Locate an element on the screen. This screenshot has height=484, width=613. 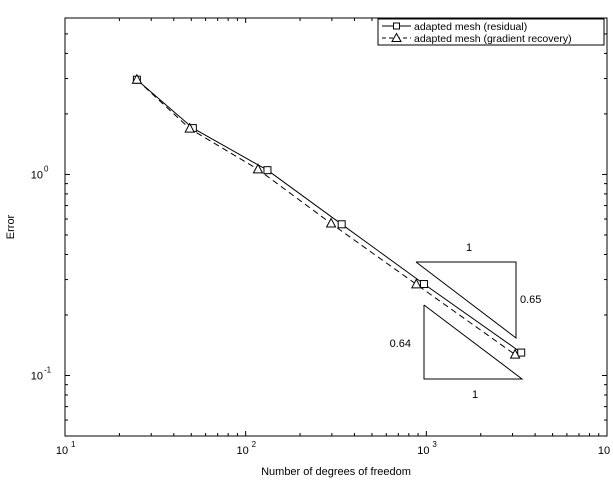
x-tick-exponent: 1 is located at coordinates (73, 444).